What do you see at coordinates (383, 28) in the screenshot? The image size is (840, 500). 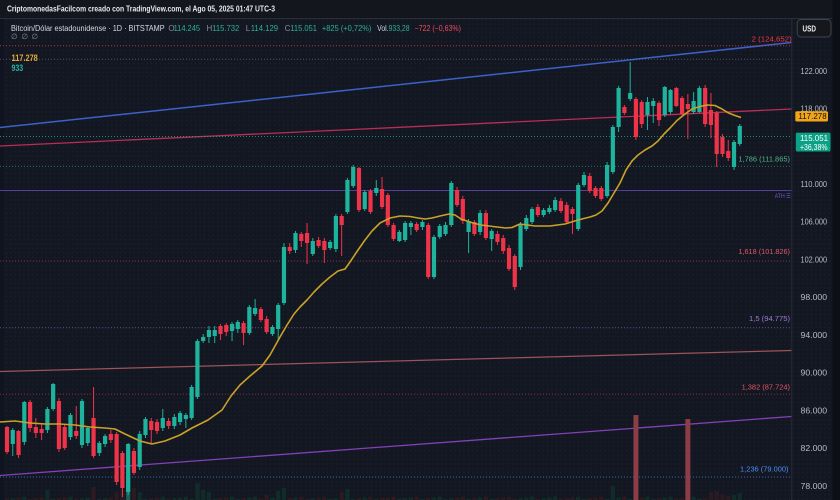 I see `svg-text: Vol.` at bounding box center [383, 28].